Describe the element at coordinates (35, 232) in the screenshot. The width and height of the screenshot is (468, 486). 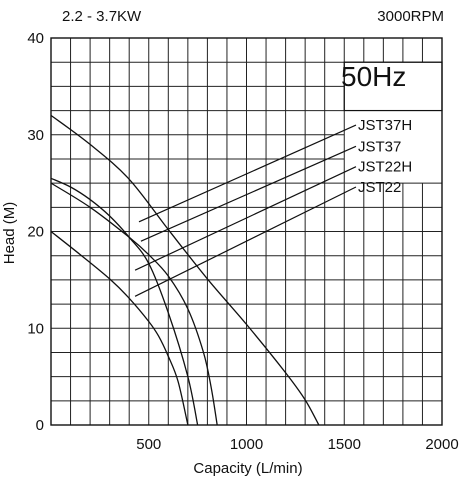
I see `y-tick-label: 20` at that location.